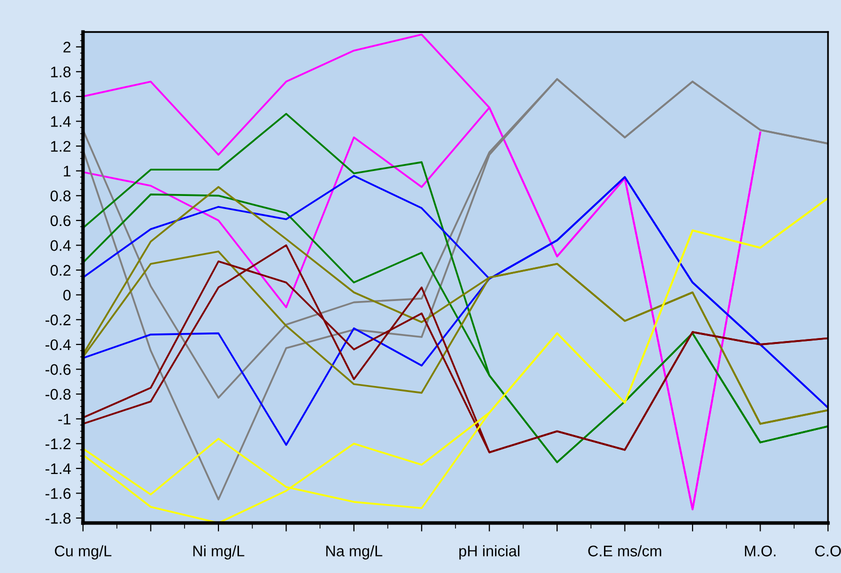 This screenshot has width=841, height=573. I want to click on y-tick-label: -0.4, so click(58, 344).